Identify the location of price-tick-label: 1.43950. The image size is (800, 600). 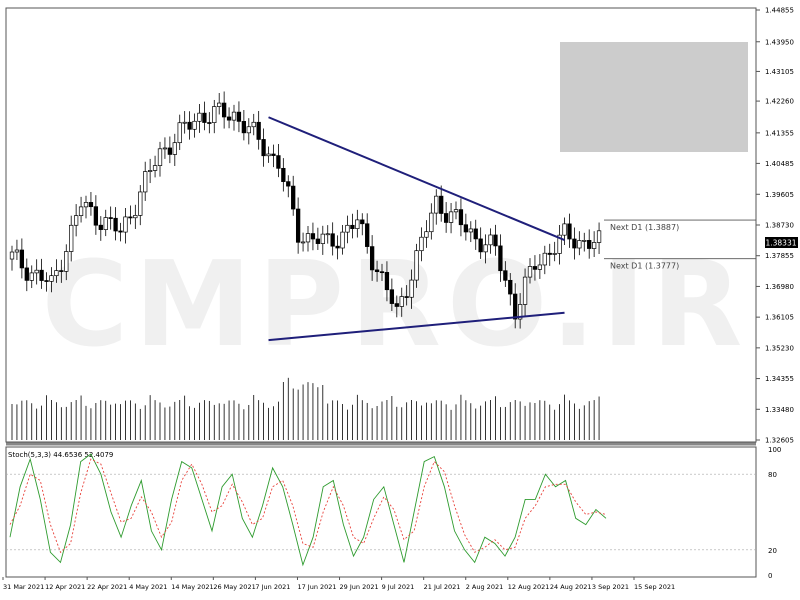
(779, 42).